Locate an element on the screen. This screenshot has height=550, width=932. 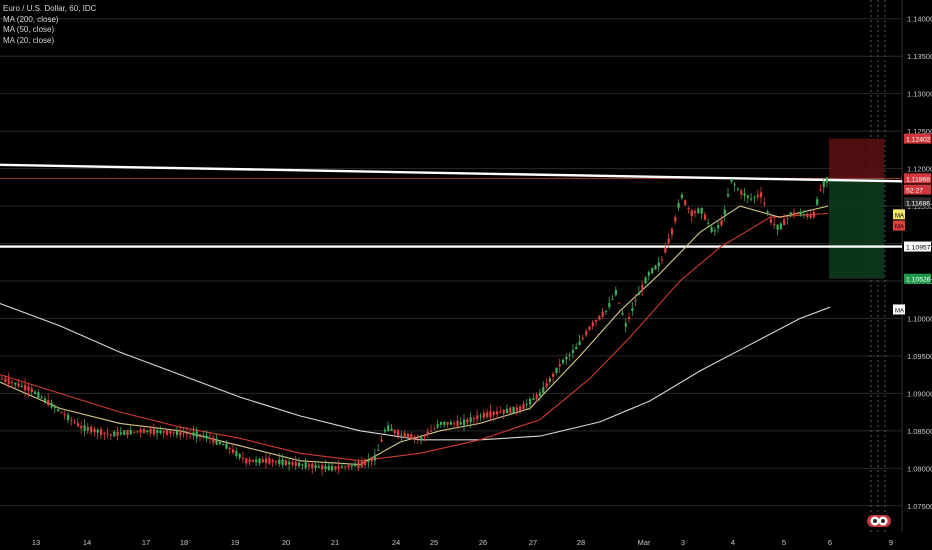
x-tick-label: 20 is located at coordinates (286, 542).